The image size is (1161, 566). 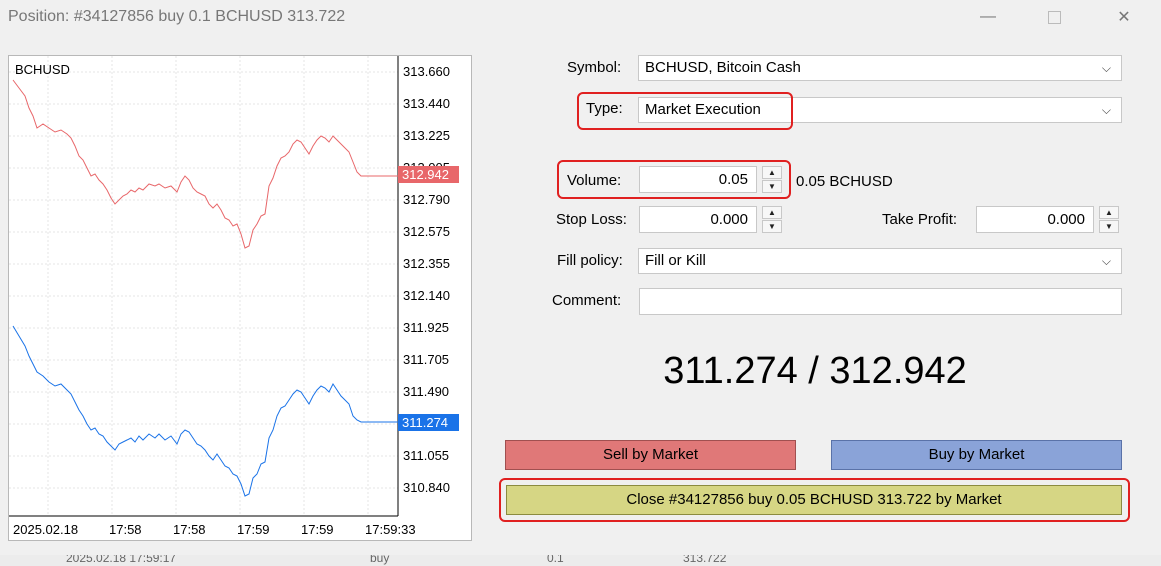 What do you see at coordinates (844, 181) in the screenshot?
I see `volume-unit: 0.05 BCHUSD` at bounding box center [844, 181].